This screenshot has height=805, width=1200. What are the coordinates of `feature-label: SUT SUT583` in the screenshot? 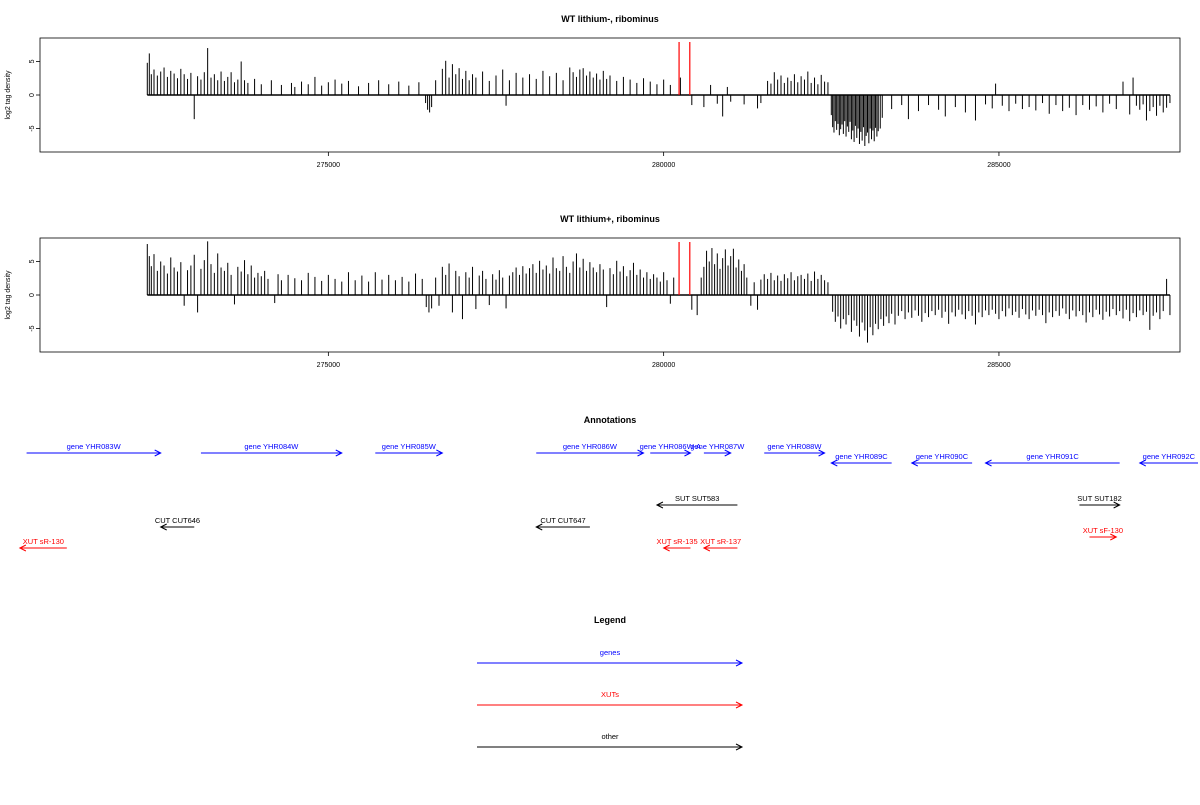 It's located at (697, 498).